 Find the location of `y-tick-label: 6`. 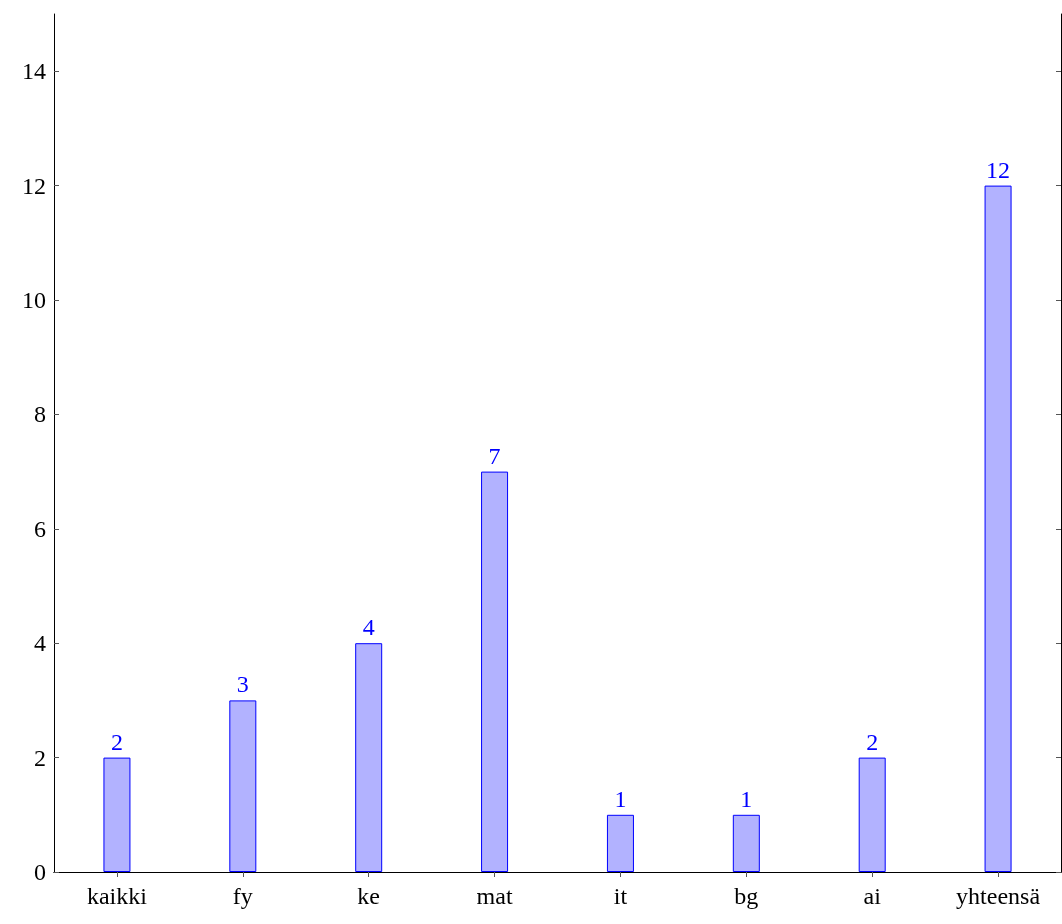

y-tick-label: 6 is located at coordinates (40, 528).